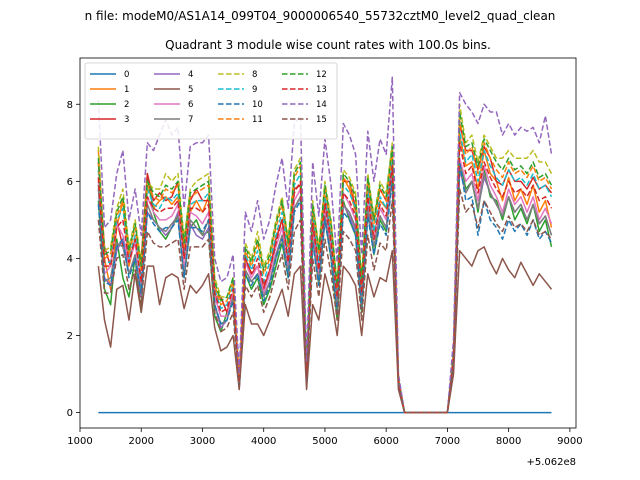  I want to click on x-tick-label: 3000, so click(202, 441).